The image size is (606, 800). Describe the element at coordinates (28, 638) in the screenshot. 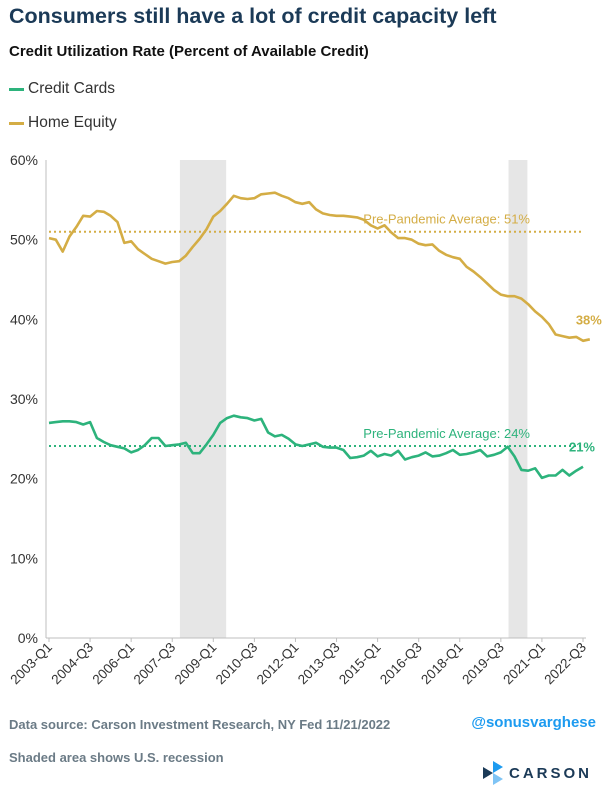

I see `y-tick-label: 0%` at that location.